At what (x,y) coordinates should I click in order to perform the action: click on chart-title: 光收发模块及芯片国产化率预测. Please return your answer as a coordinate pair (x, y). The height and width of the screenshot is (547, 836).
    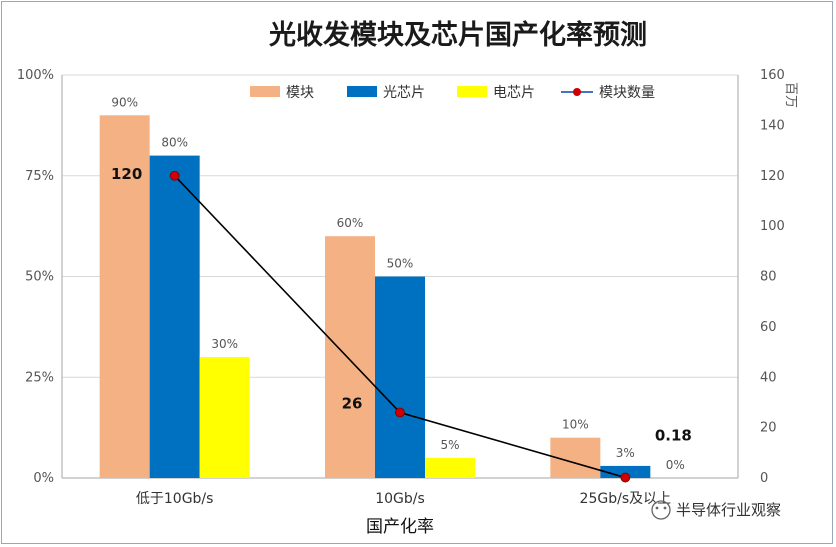
    Looking at the image, I should click on (457, 35).